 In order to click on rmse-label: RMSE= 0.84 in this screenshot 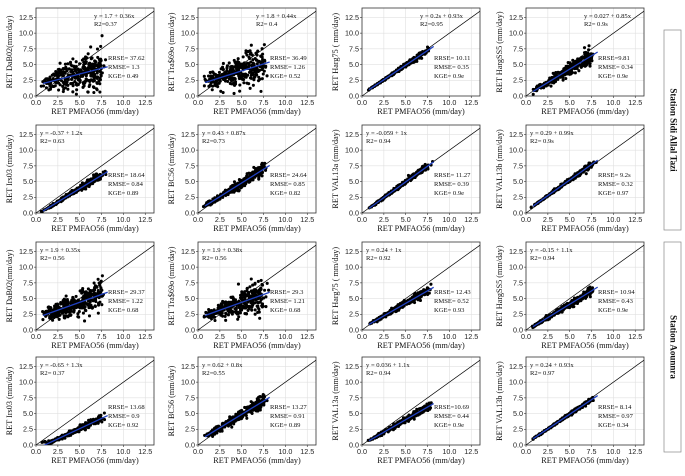, I will do `click(126, 184)`.